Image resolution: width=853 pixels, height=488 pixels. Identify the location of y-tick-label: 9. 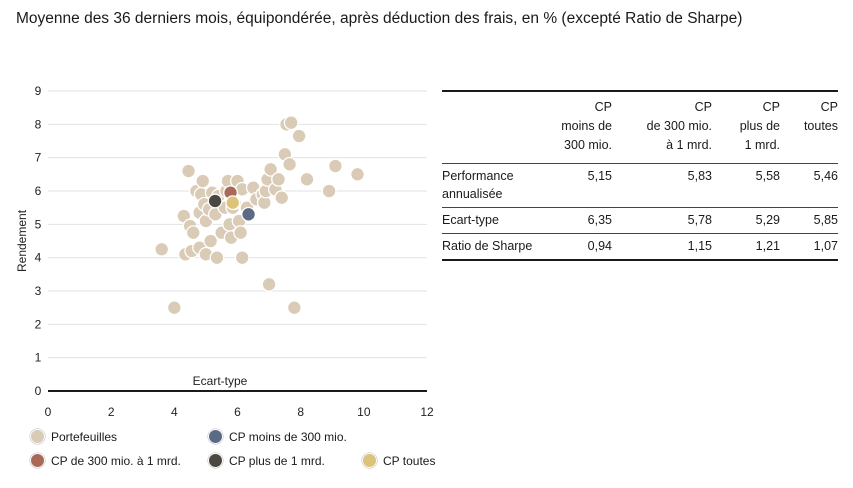
(38, 91).